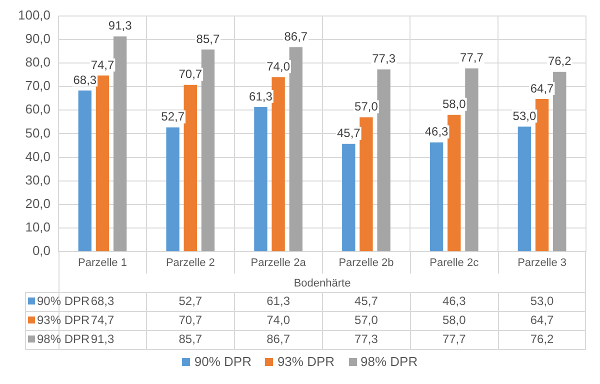 This screenshot has width=600, height=384. Describe the element at coordinates (454, 301) in the screenshot. I see `data-label: 46,3` at that location.